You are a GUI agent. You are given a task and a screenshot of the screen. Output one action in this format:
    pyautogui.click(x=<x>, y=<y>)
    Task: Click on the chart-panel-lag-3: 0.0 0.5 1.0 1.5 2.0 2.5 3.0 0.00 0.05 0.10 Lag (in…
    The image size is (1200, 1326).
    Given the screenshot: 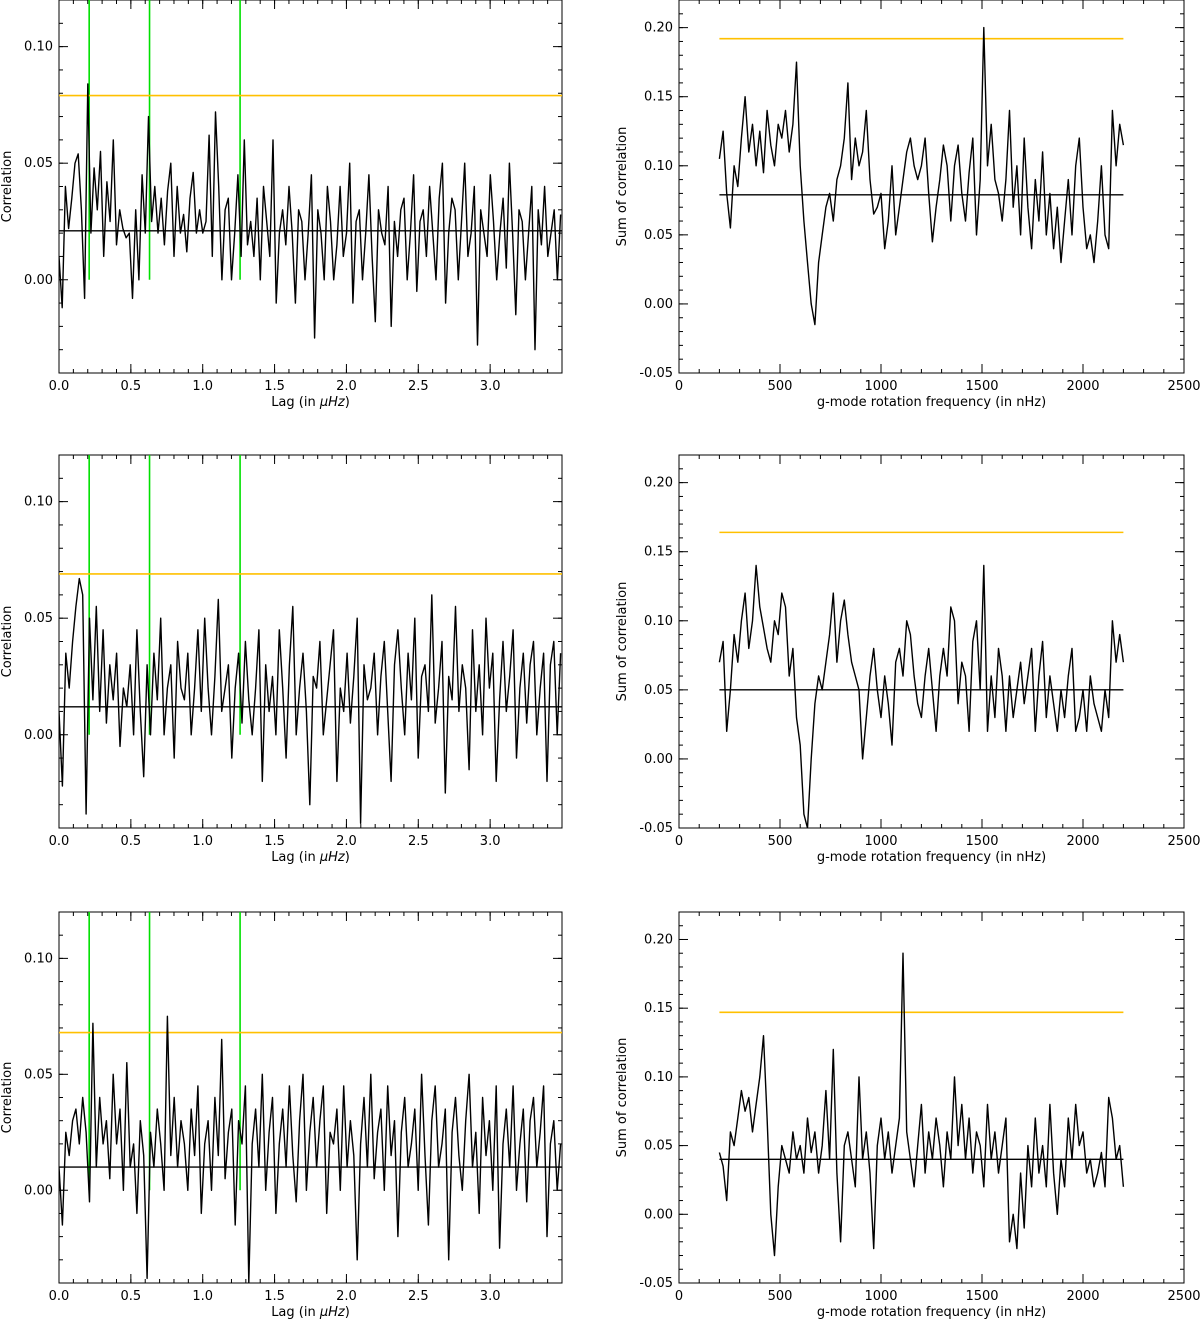 What is the action you would take?
    pyautogui.click(x=281, y=1115)
    